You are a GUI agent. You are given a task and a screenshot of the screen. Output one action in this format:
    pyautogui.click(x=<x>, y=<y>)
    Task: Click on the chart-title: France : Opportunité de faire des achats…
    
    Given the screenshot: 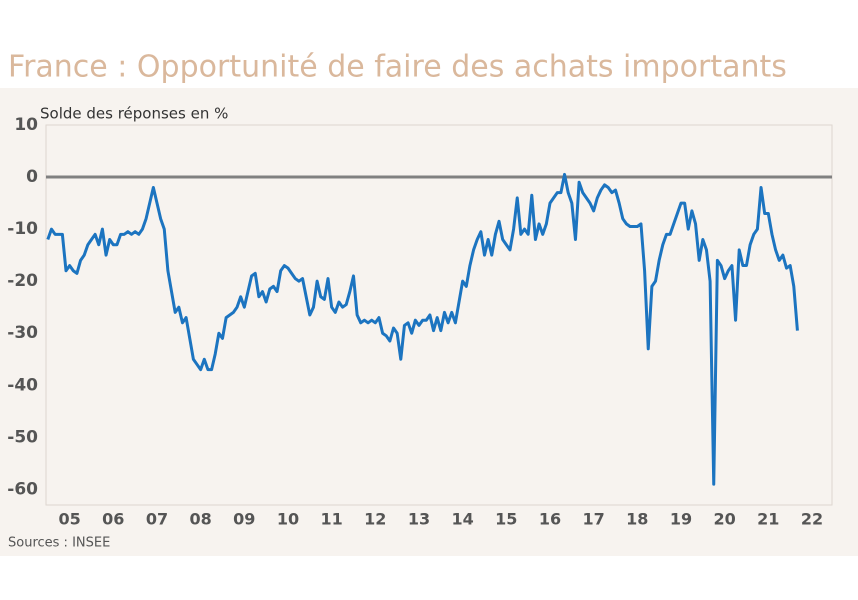 What is the action you would take?
    pyautogui.click(x=397, y=67)
    